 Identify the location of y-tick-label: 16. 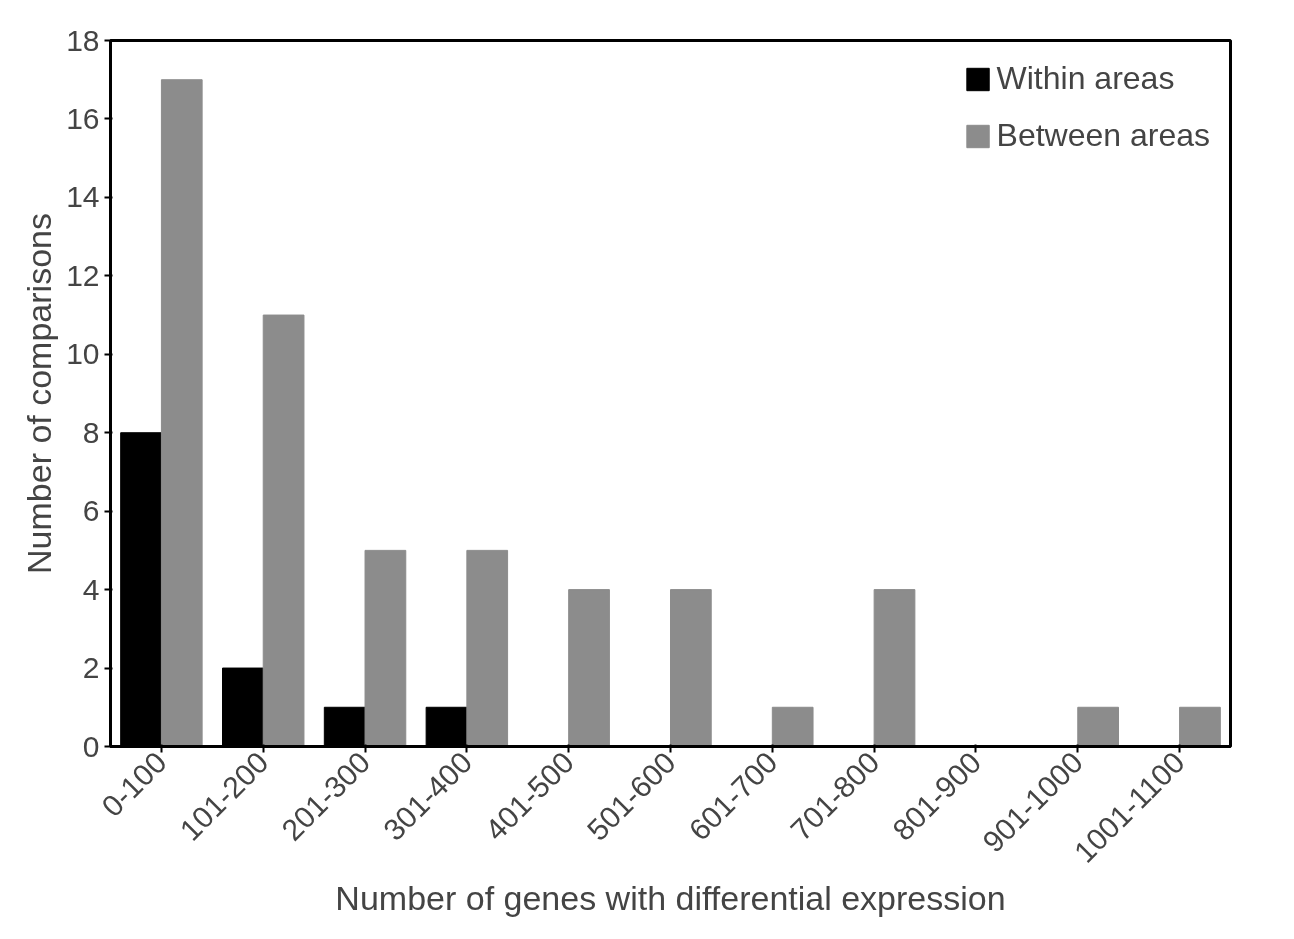
(83, 118).